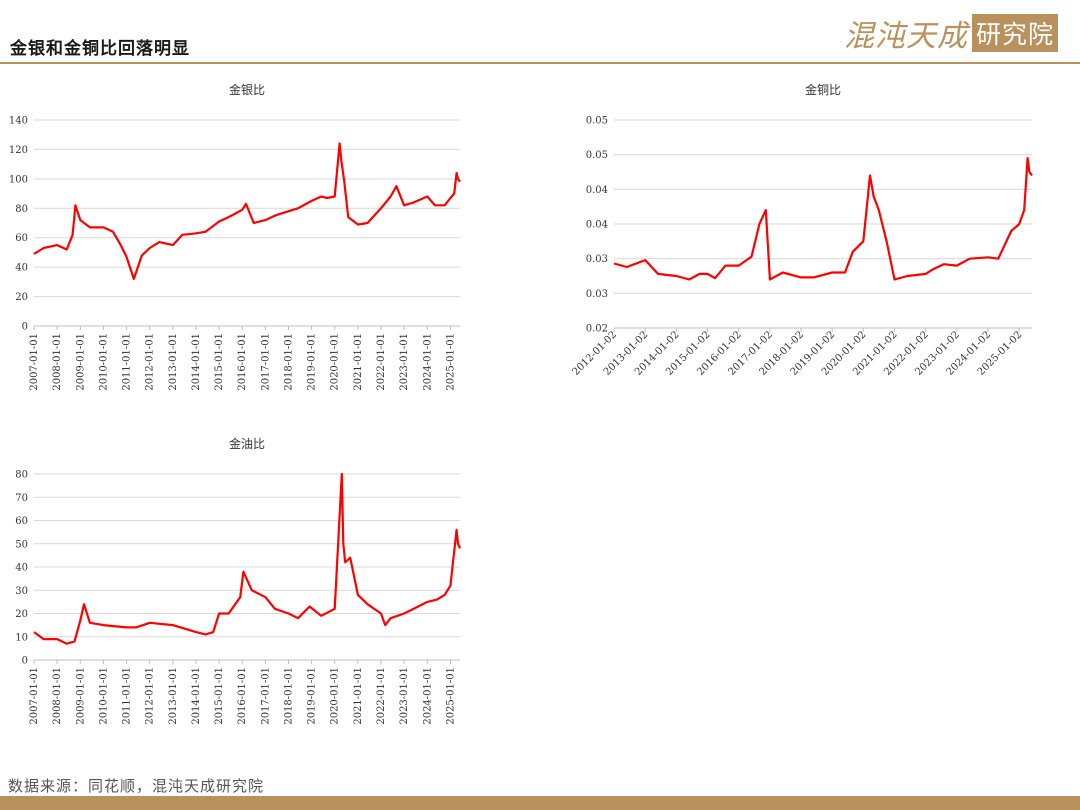 This screenshot has width=1080, height=810. What do you see at coordinates (136, 786) in the screenshot?
I see `data-source-note: 数据来源：同花顺，混沌天成研究院` at bounding box center [136, 786].